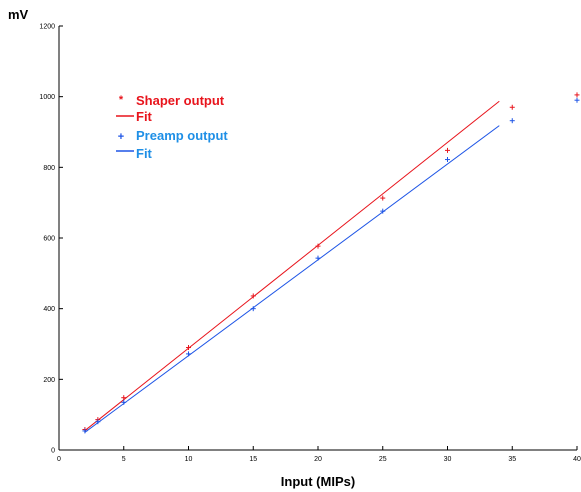 This screenshot has width=581, height=492. I want to click on x-tick-label: 40, so click(577, 459).